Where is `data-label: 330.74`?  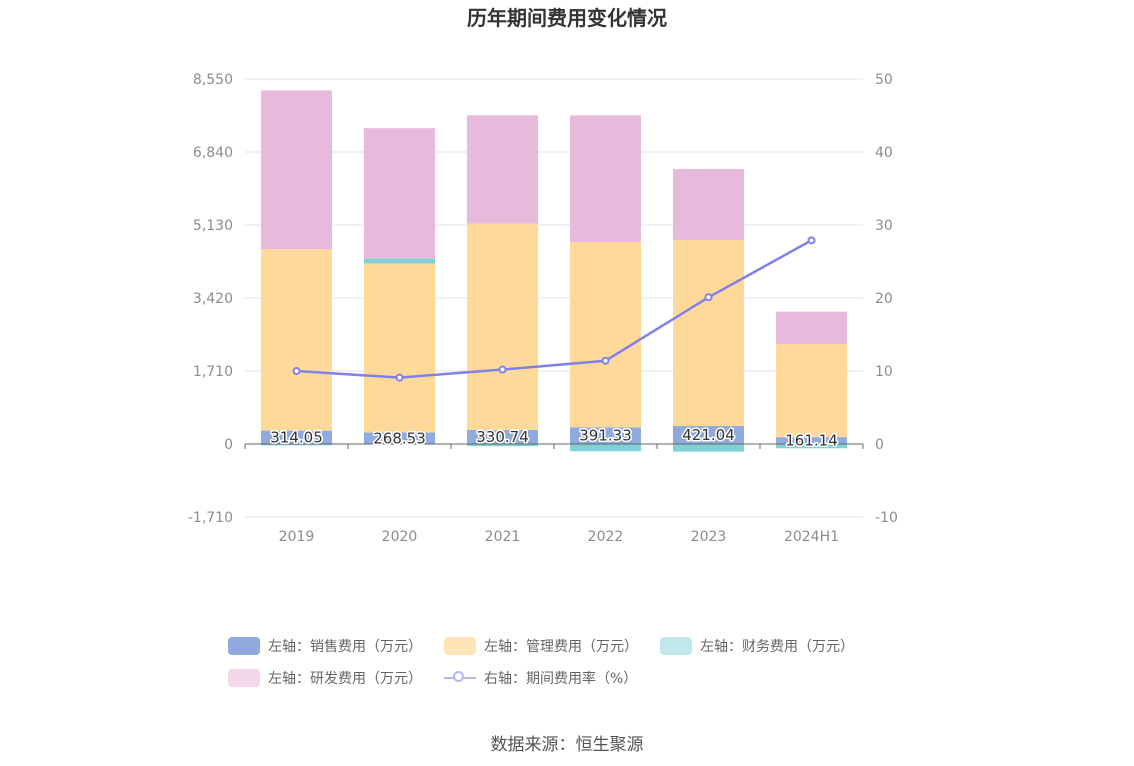
data-label: 330.74 is located at coordinates (502, 437).